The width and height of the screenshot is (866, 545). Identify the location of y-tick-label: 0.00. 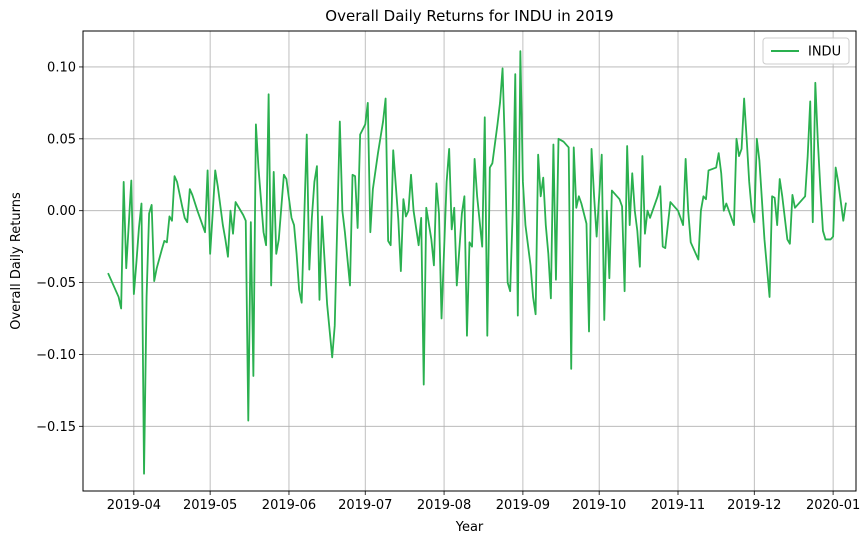
(61, 211).